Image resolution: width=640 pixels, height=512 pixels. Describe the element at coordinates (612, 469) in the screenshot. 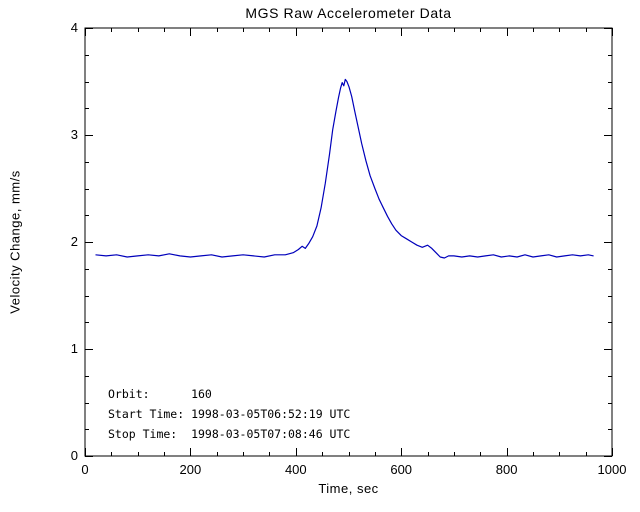

I see `svg-text: 1000` at that location.